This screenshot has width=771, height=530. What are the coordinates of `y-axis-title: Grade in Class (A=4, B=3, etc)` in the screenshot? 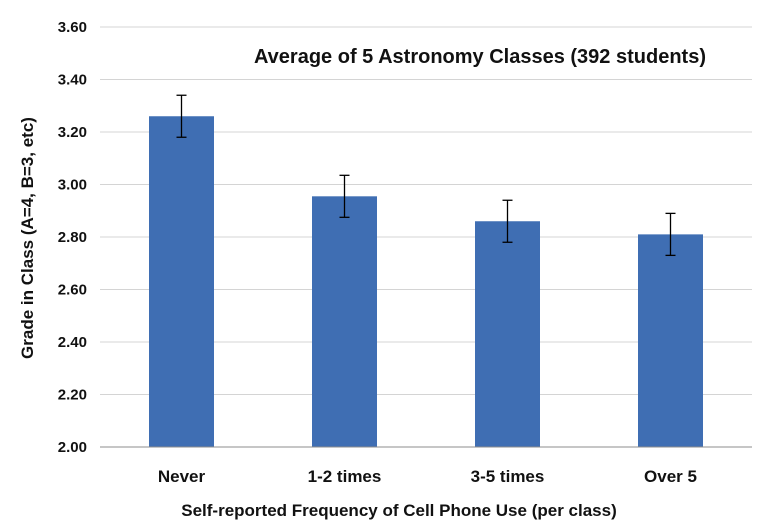 It's located at (27, 238).